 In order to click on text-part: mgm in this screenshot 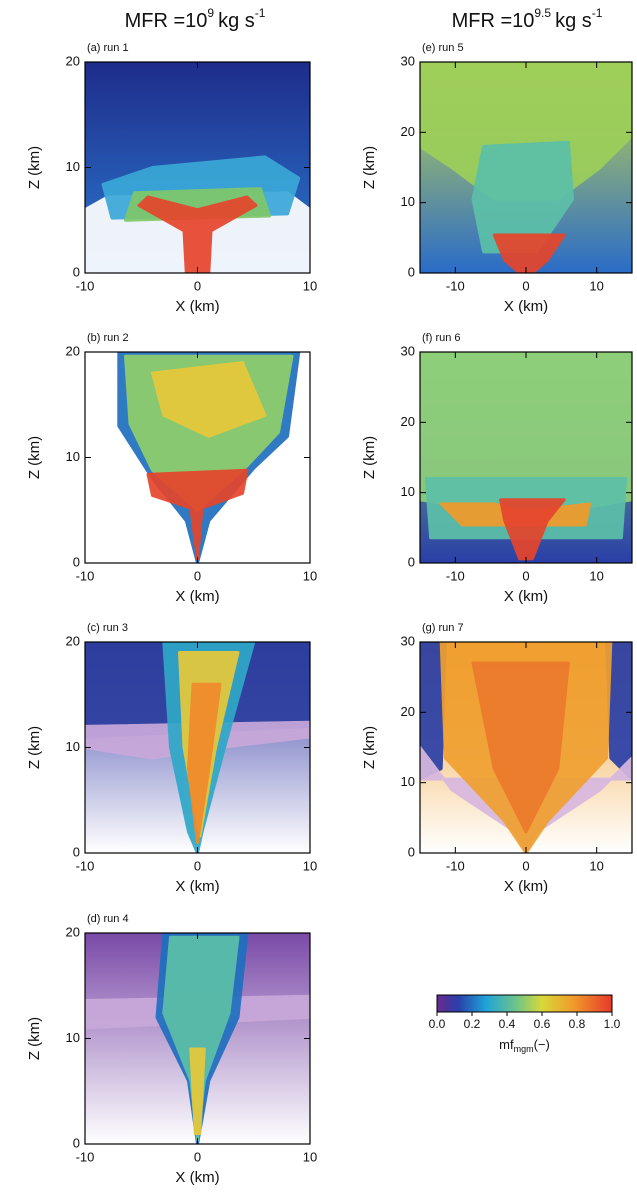, I will do `click(524, 1049)`.